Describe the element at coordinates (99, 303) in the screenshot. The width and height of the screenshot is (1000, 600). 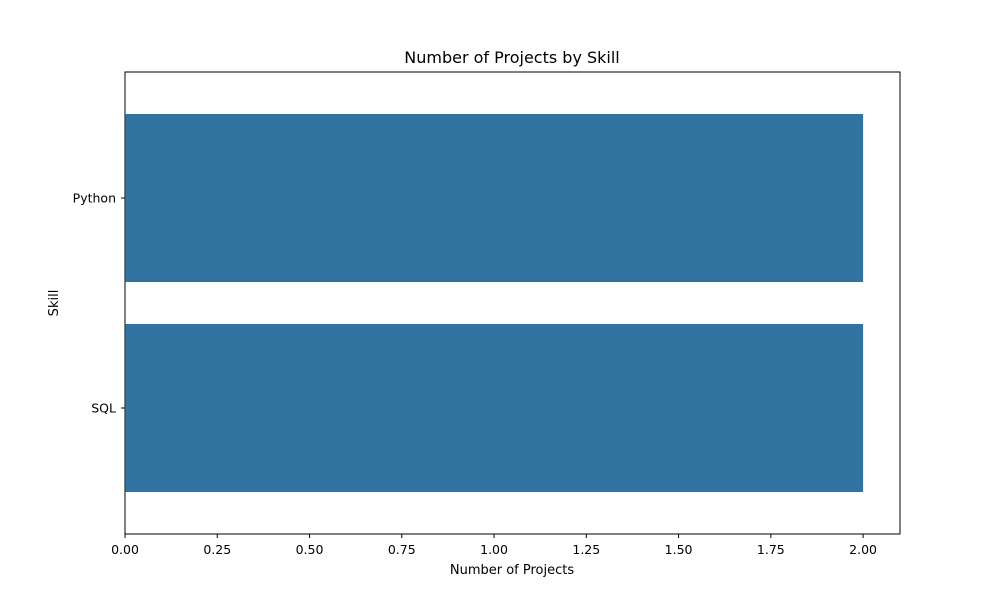
I see `y-axis-ticks: Python SQL` at that location.